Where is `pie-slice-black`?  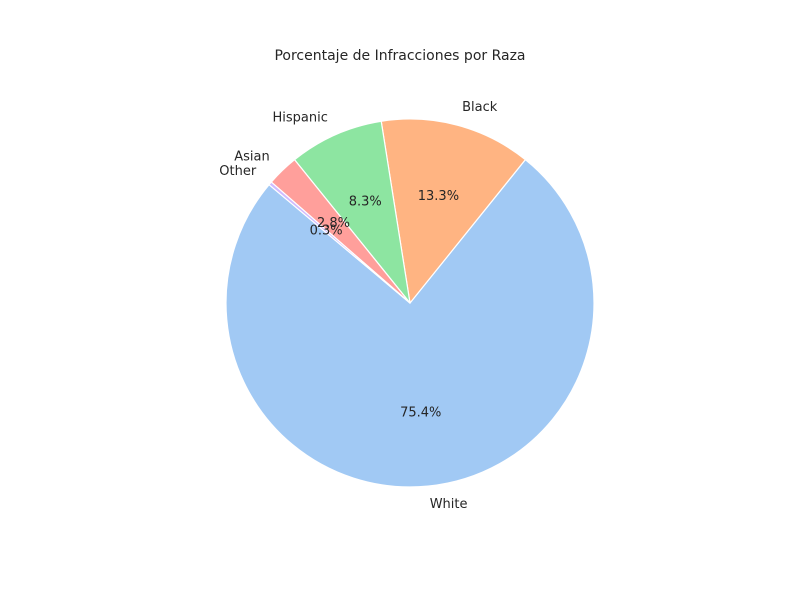 pie-slice-black is located at coordinates (453, 211).